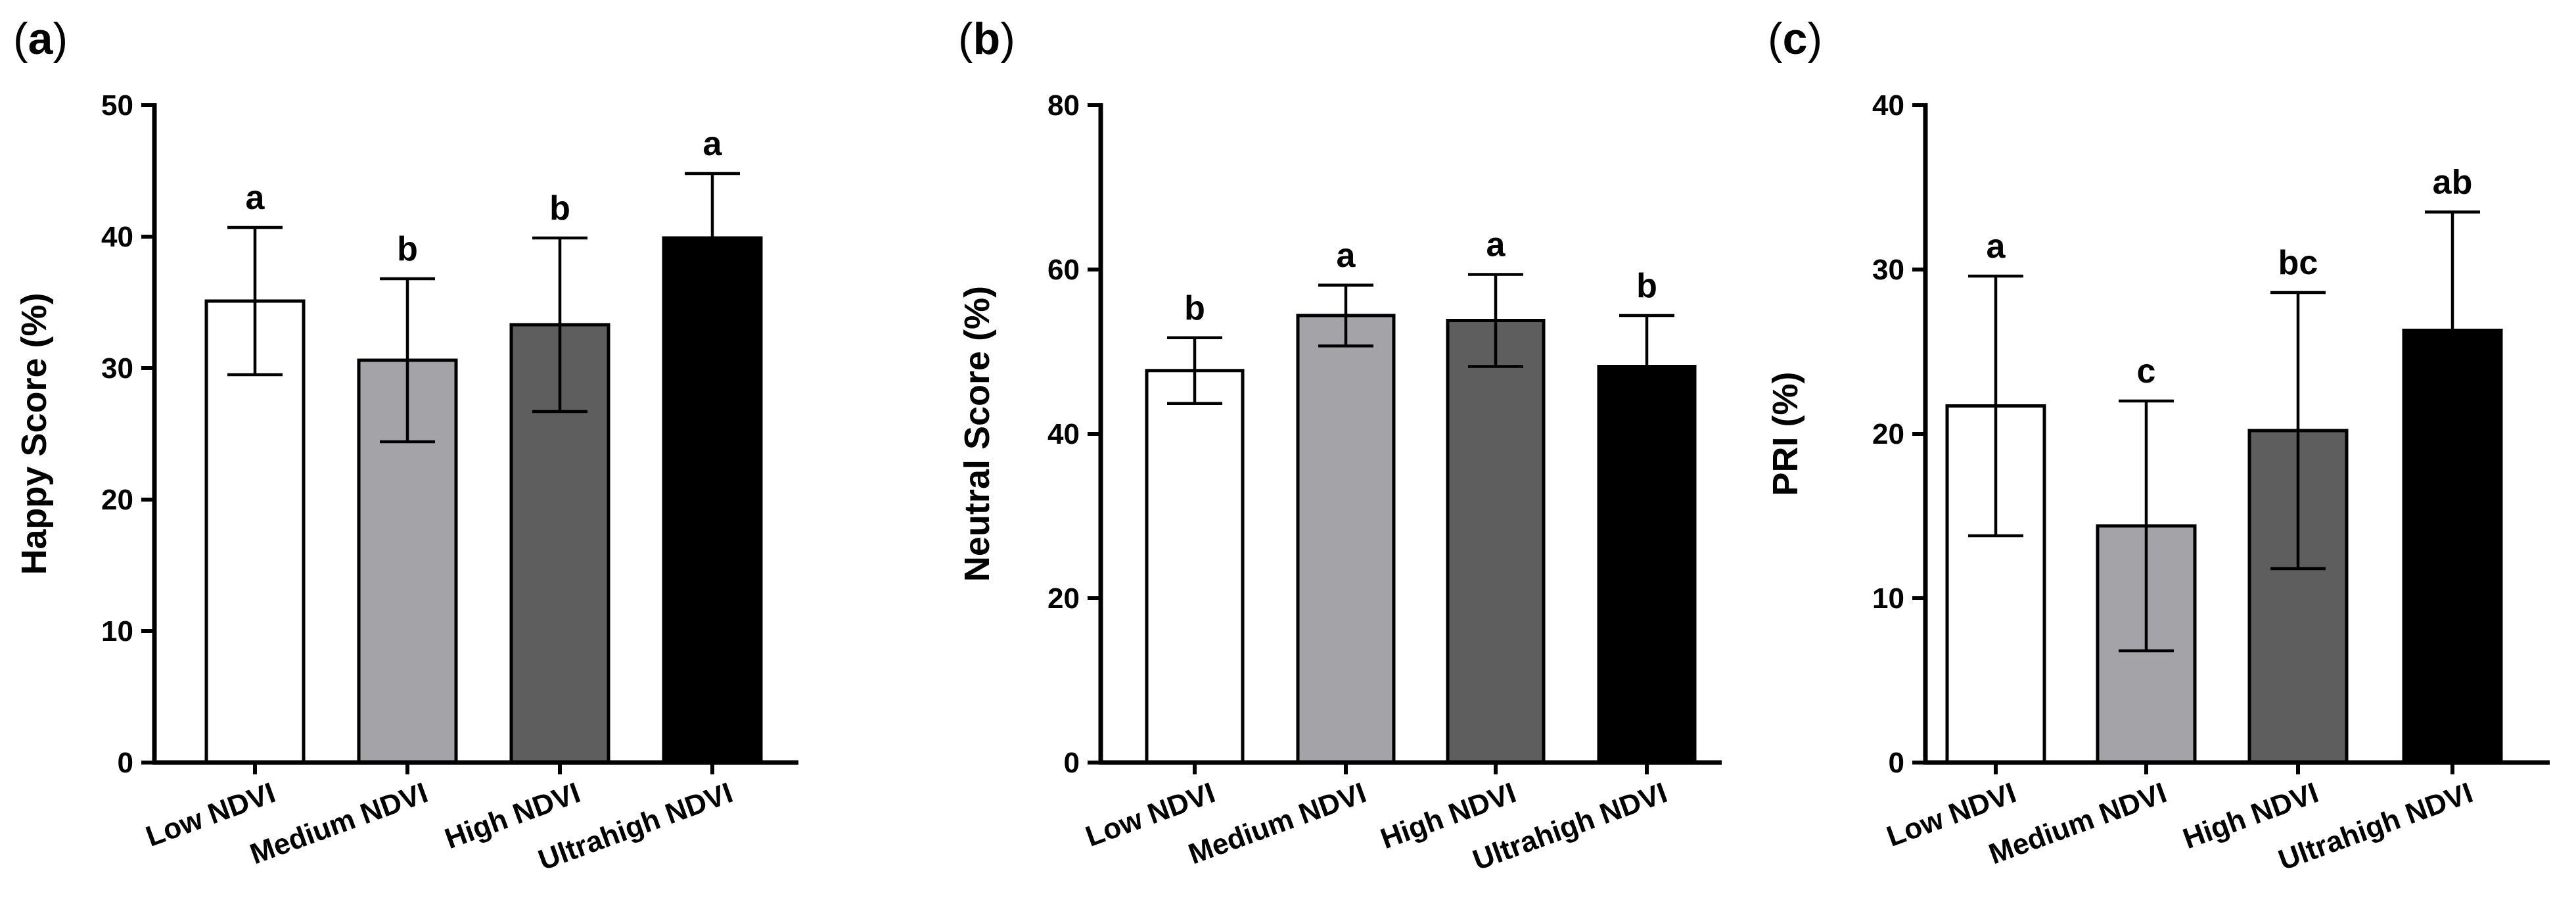 Image resolution: width=2576 pixels, height=919 pixels. What do you see at coordinates (34, 434) in the screenshot?
I see `y-axis-title-a: Happy Score (%)` at bounding box center [34, 434].